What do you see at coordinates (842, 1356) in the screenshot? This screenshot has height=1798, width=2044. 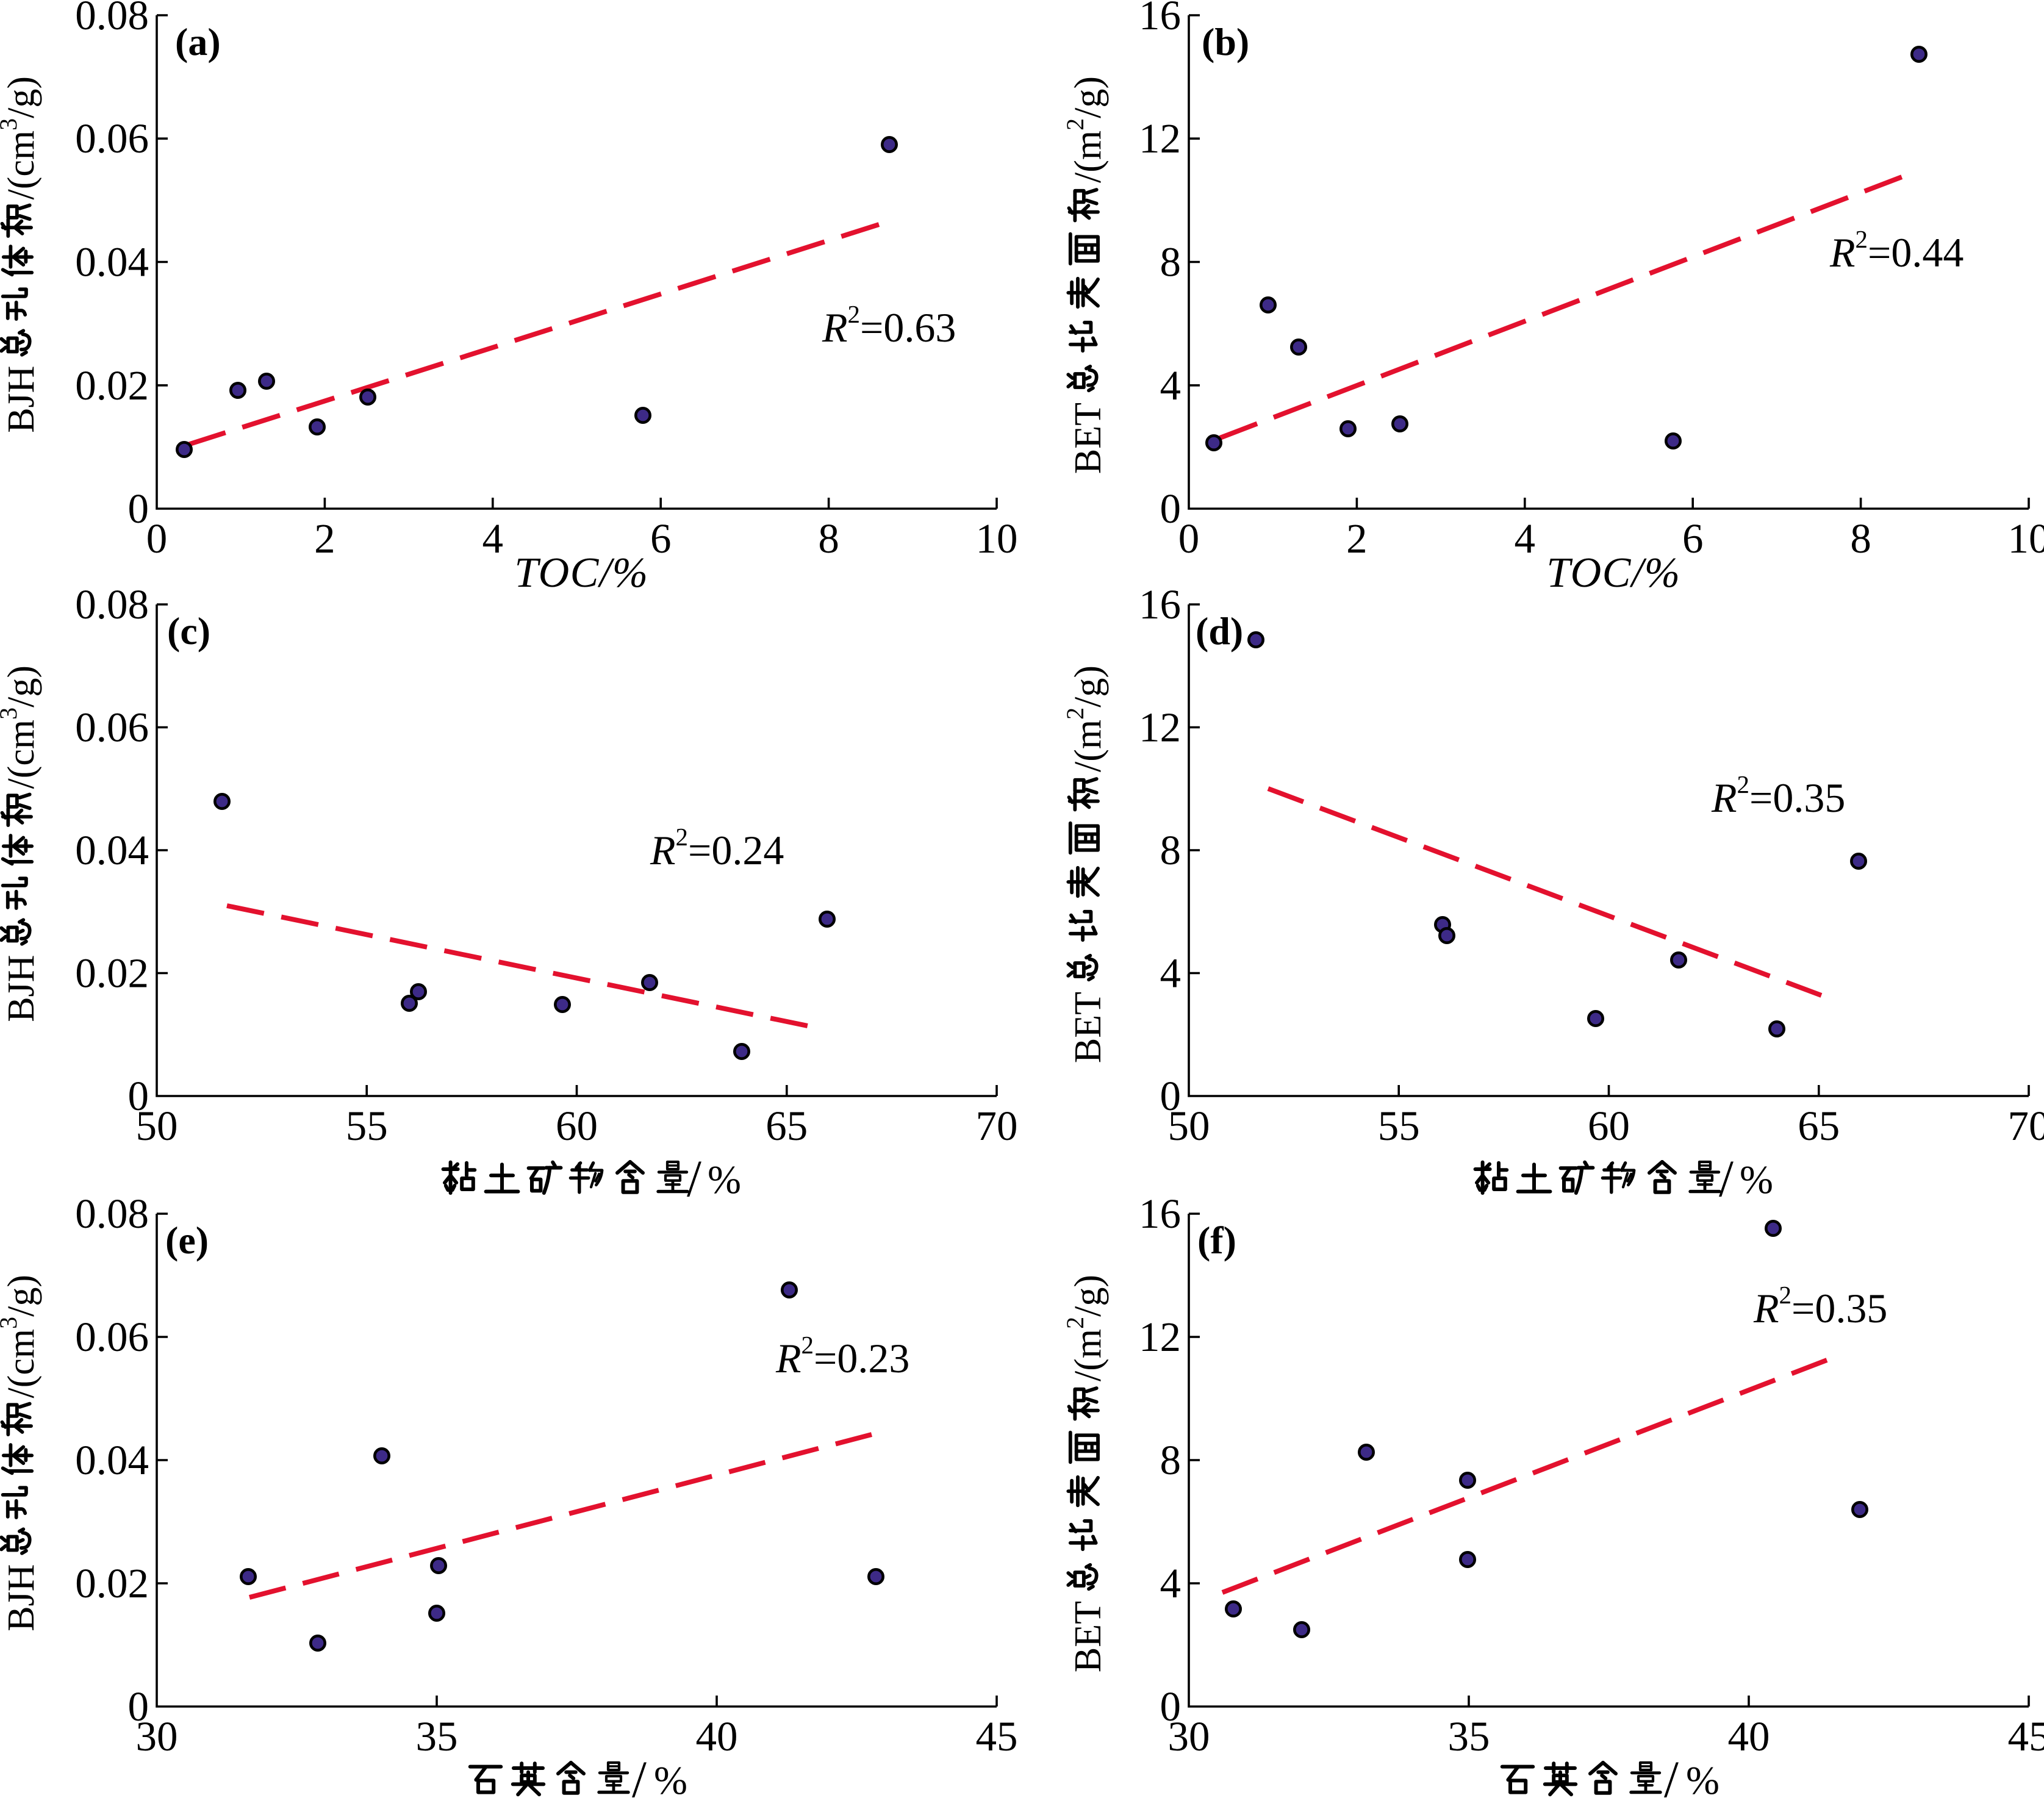 I see `svg-text: R2=0.23` at bounding box center [842, 1356].